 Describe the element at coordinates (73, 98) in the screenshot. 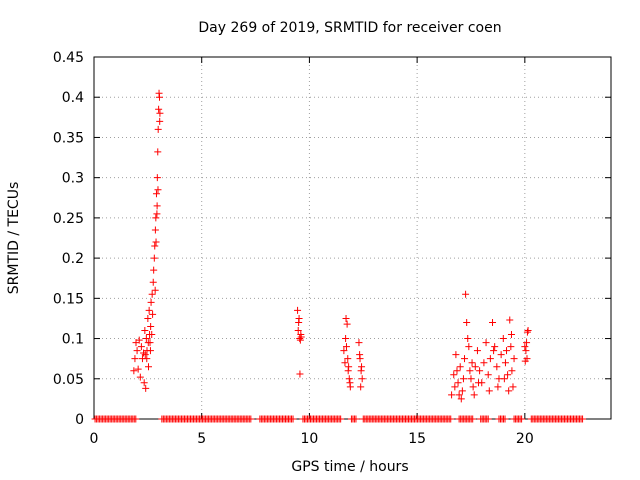

I see `y-tick-label: 0.4` at that location.